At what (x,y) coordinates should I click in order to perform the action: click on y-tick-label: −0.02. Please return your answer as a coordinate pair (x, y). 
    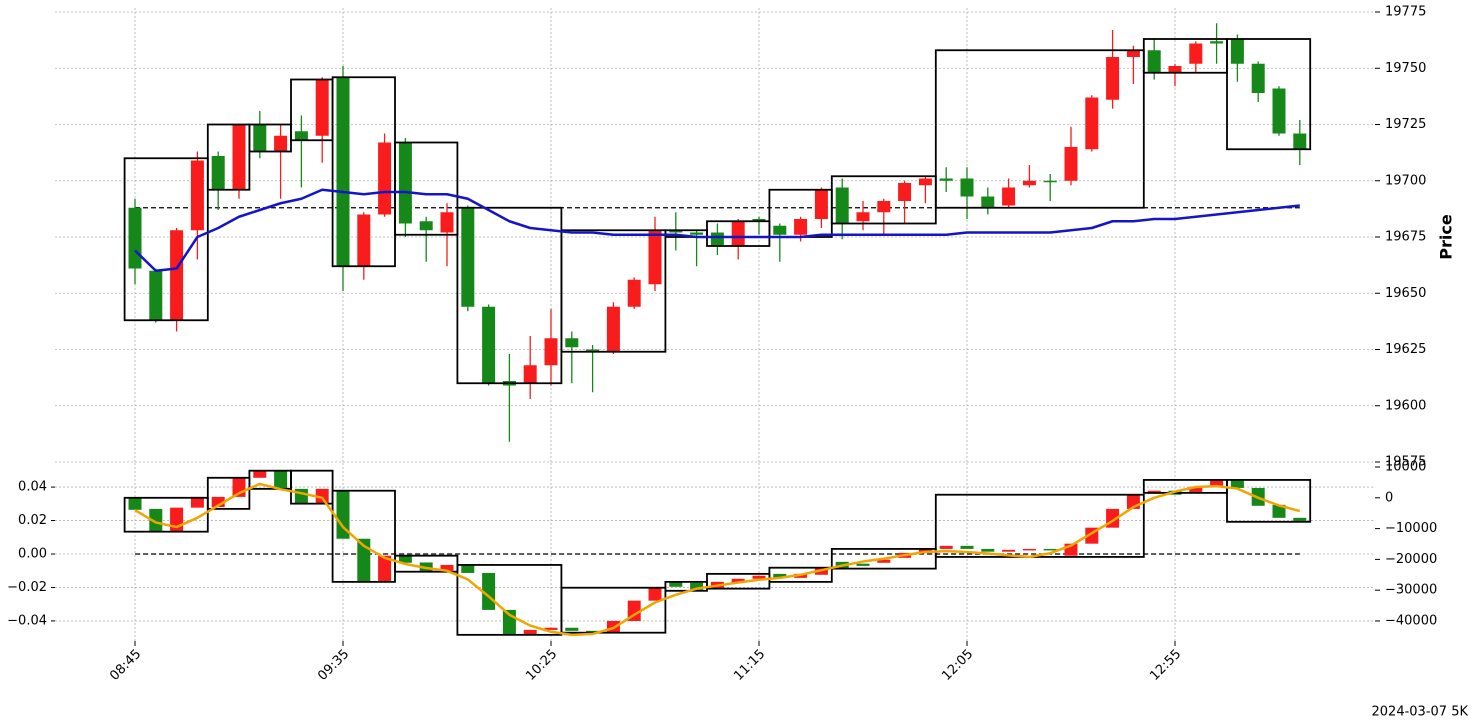
    Looking at the image, I should click on (27, 587).